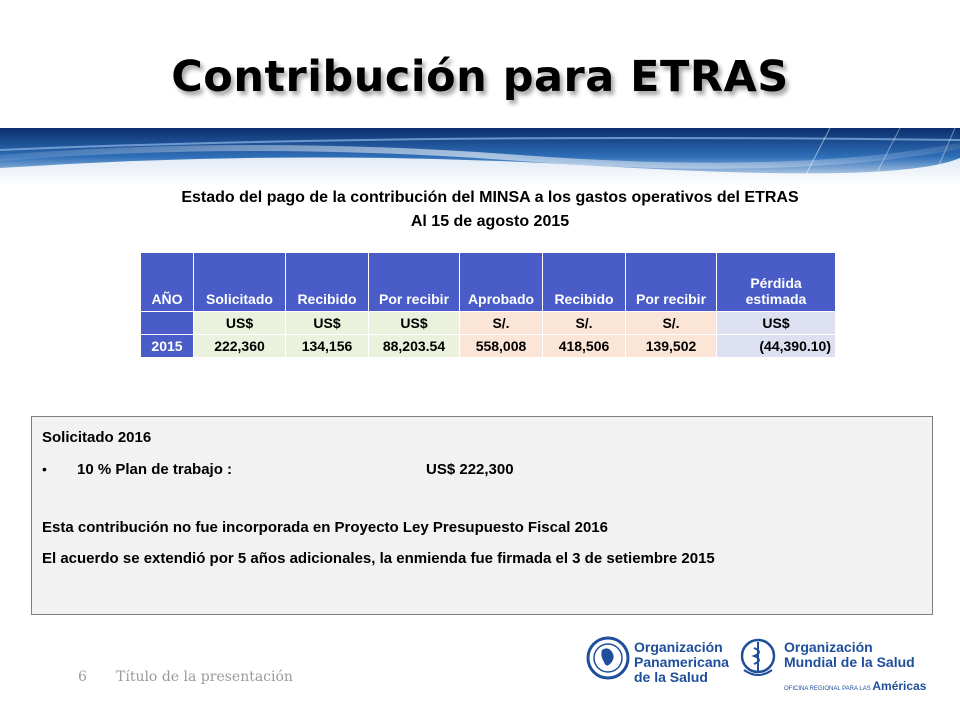  Describe the element at coordinates (678, 647) in the screenshot. I see `paho-line-1: Organización` at that location.